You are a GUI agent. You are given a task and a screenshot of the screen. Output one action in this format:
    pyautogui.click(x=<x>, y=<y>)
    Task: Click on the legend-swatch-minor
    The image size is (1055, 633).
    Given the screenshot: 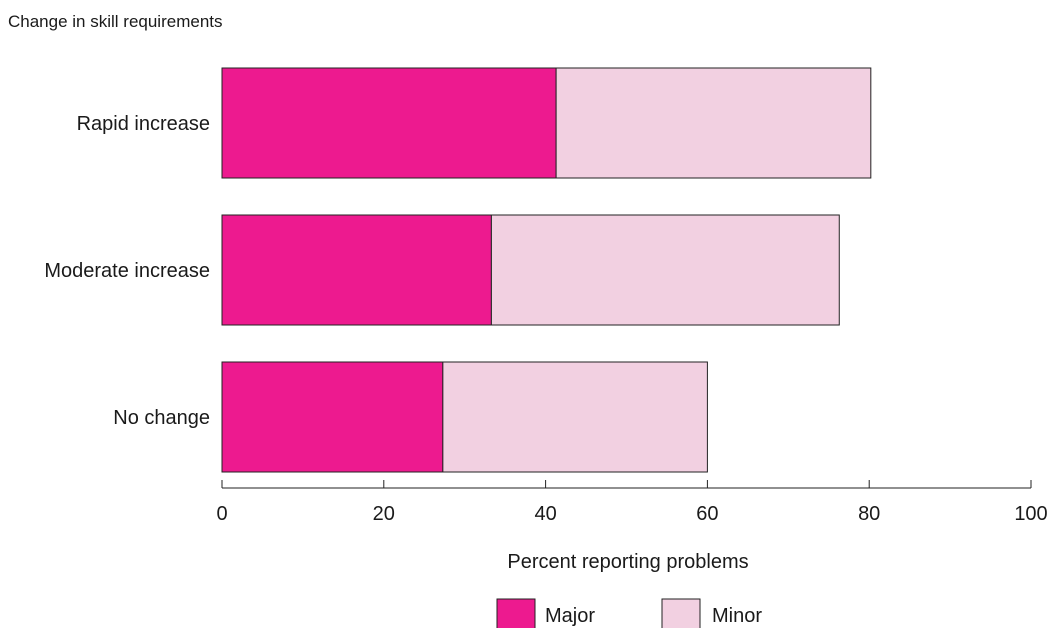 What is the action you would take?
    pyautogui.click(x=681, y=614)
    